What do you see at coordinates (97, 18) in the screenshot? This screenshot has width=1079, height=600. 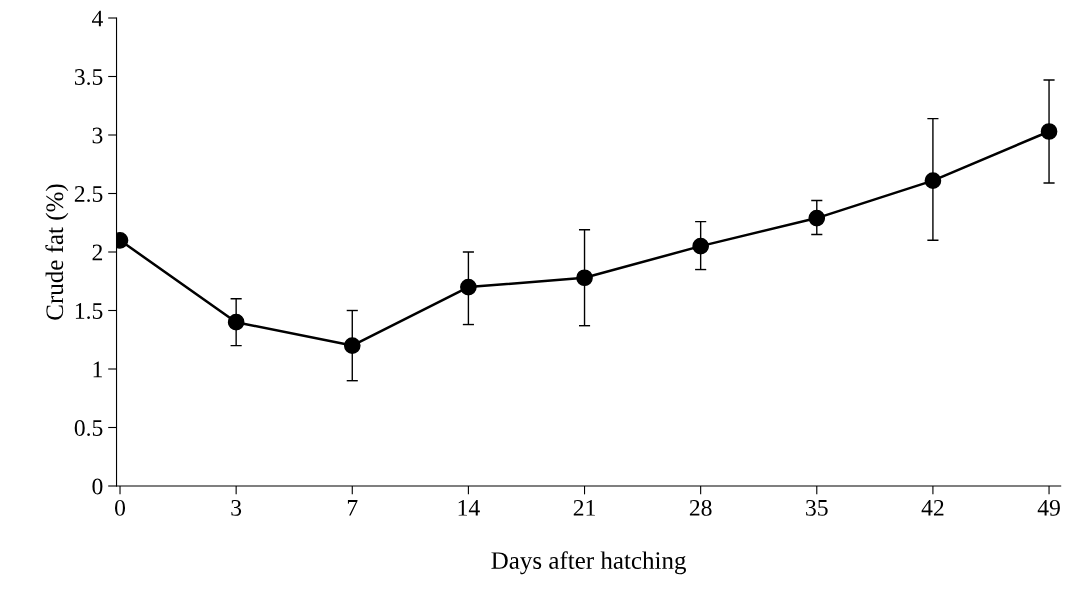 I see `y-tick-label: 4` at bounding box center [97, 18].